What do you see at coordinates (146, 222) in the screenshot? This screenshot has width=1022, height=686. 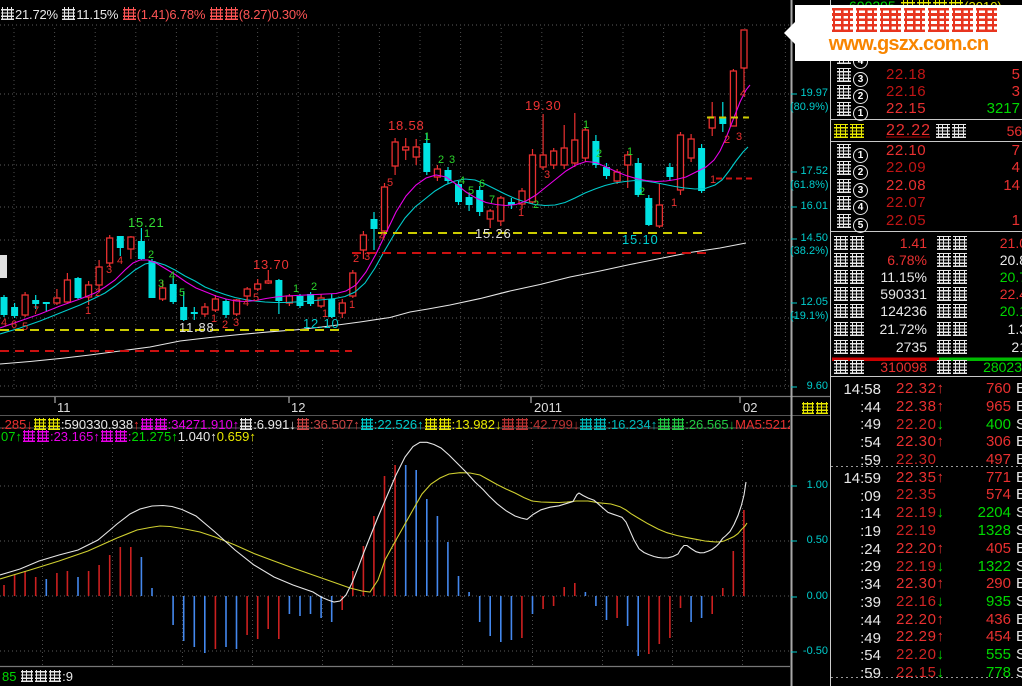 I see `svg-text: 15.21` at bounding box center [146, 222].